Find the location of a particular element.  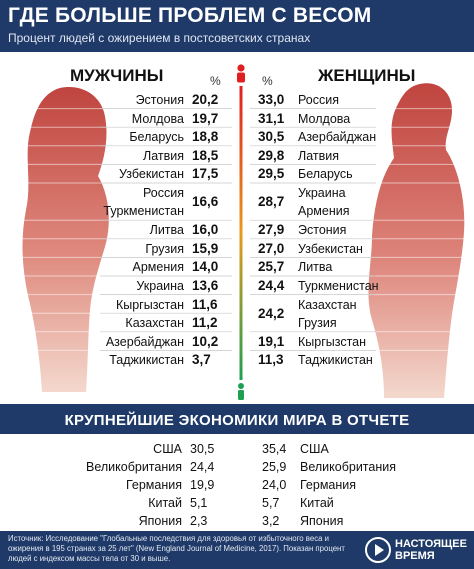

brand-logo-text: НАСТОЯЩЕЕ ВРЕМЯ is located at coordinates (431, 550).